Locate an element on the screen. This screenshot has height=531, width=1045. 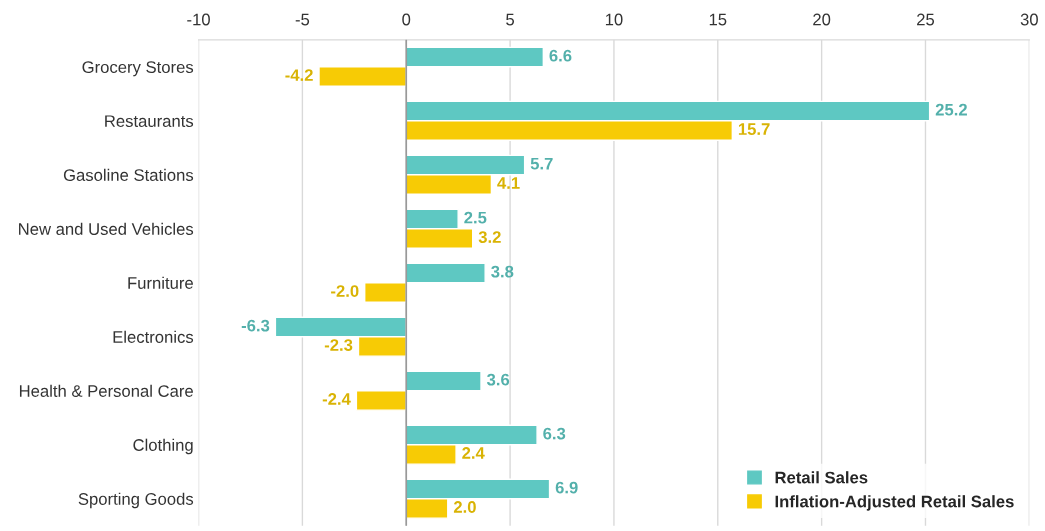
data-label: -6.3 is located at coordinates (255, 325).